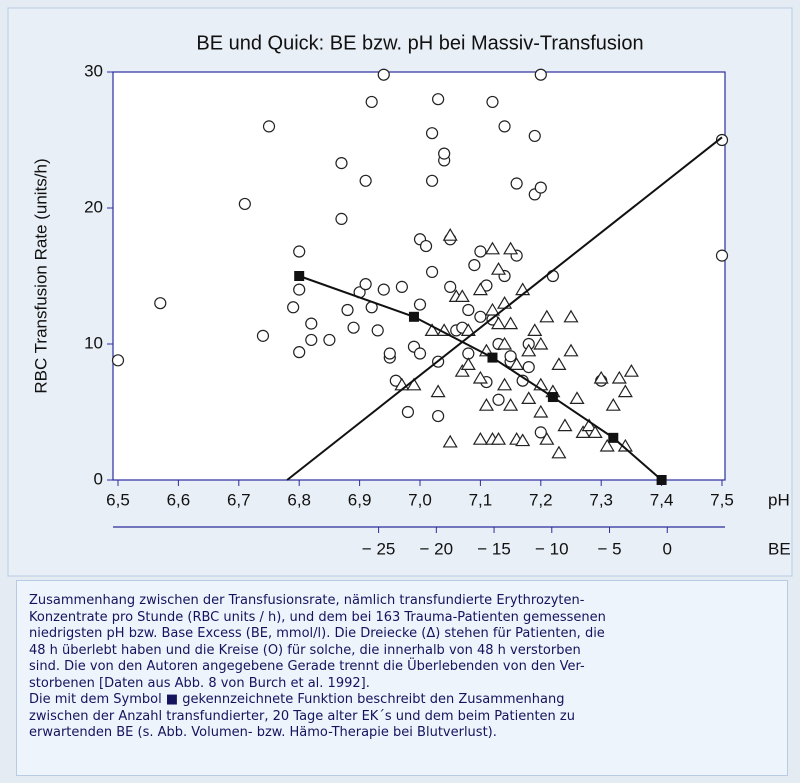  I want to click on x-tick-label: 7,0, so click(420, 499).